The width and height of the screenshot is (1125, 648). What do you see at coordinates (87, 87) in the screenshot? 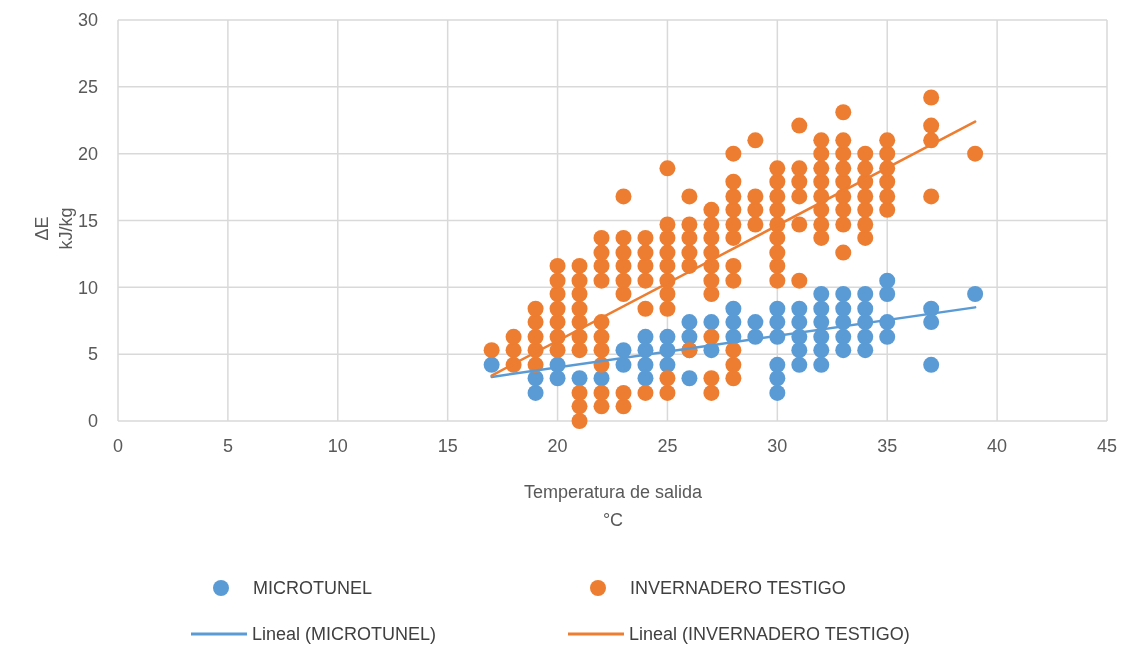
I see `y-tick-label: 25` at bounding box center [87, 87].